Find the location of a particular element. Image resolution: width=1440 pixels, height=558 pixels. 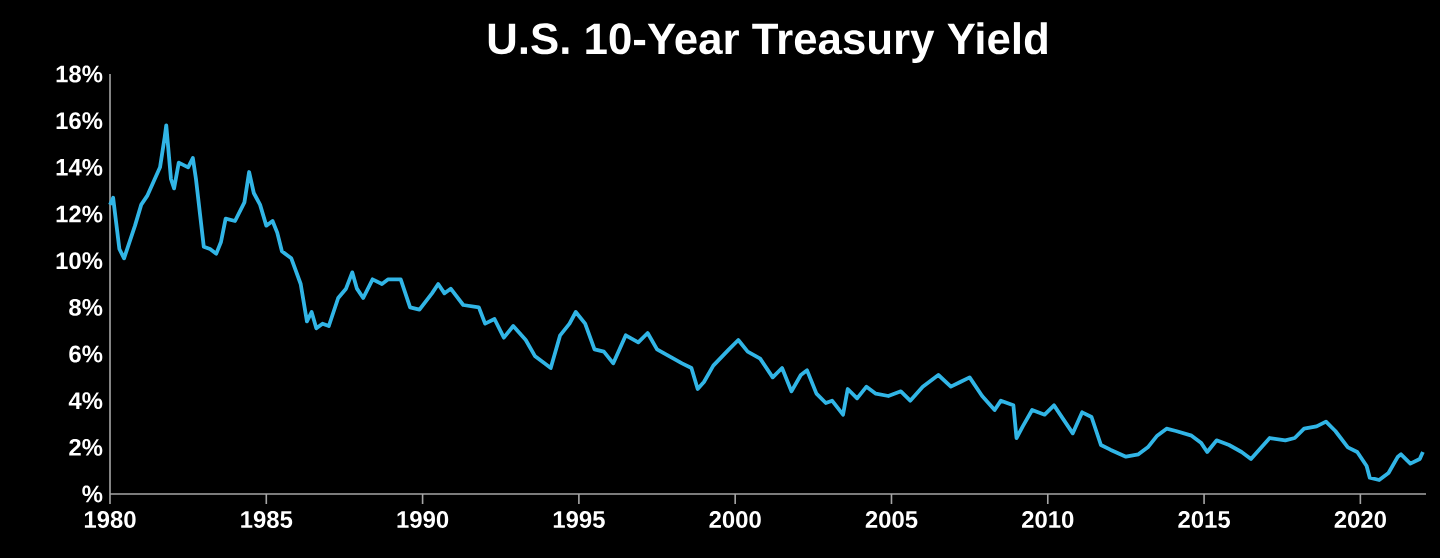

y-tick-label: 2% is located at coordinates (86, 447).